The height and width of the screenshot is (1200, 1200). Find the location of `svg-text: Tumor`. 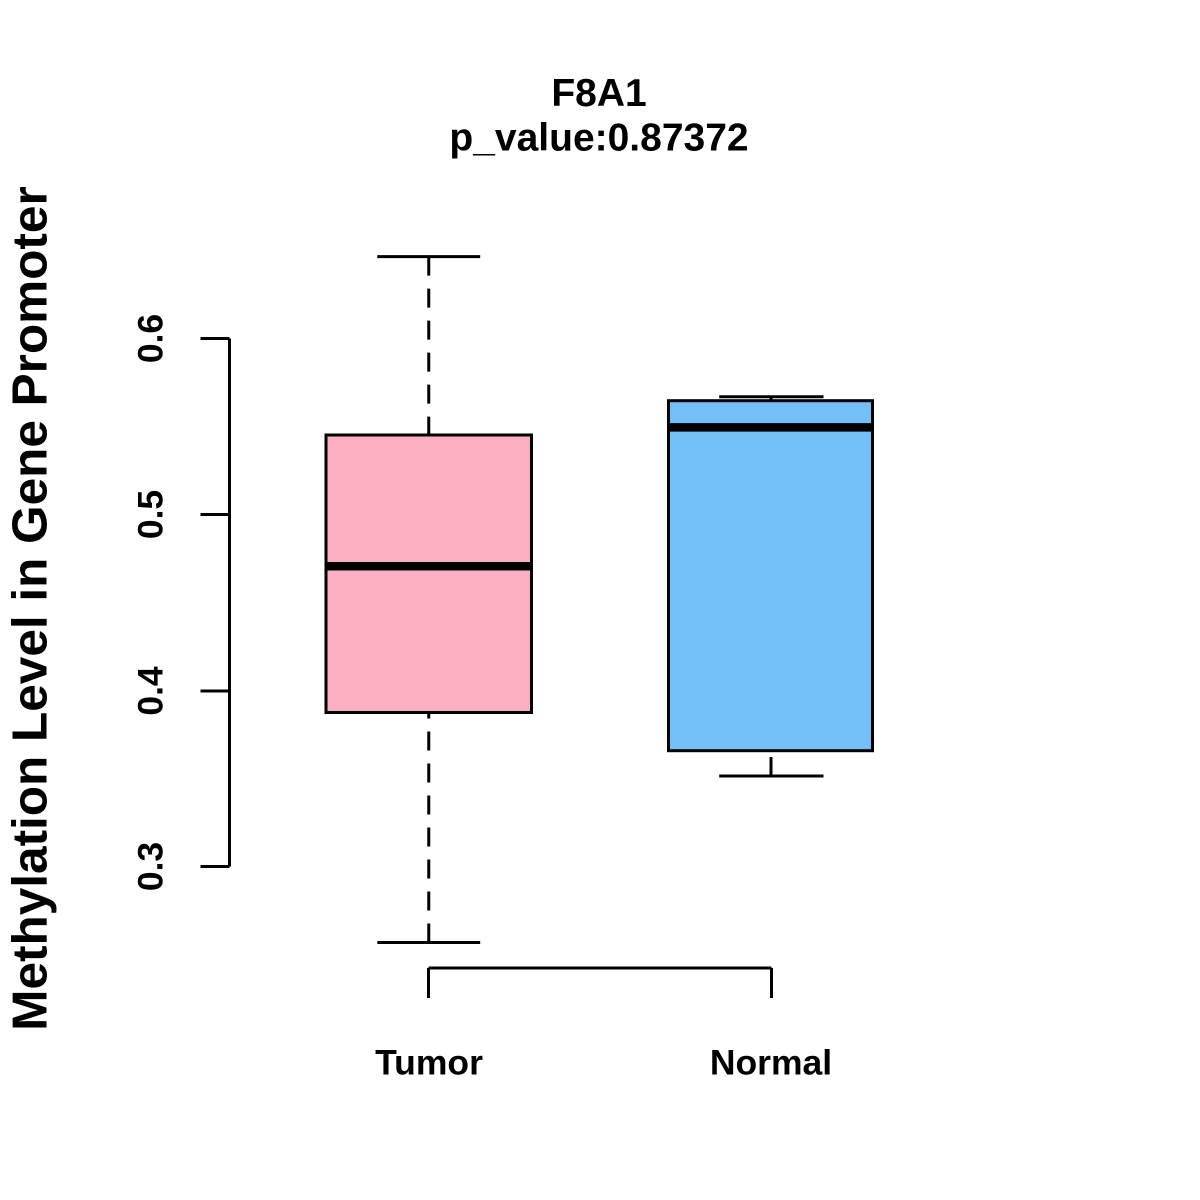

svg-text: Tumor is located at coordinates (429, 1063).